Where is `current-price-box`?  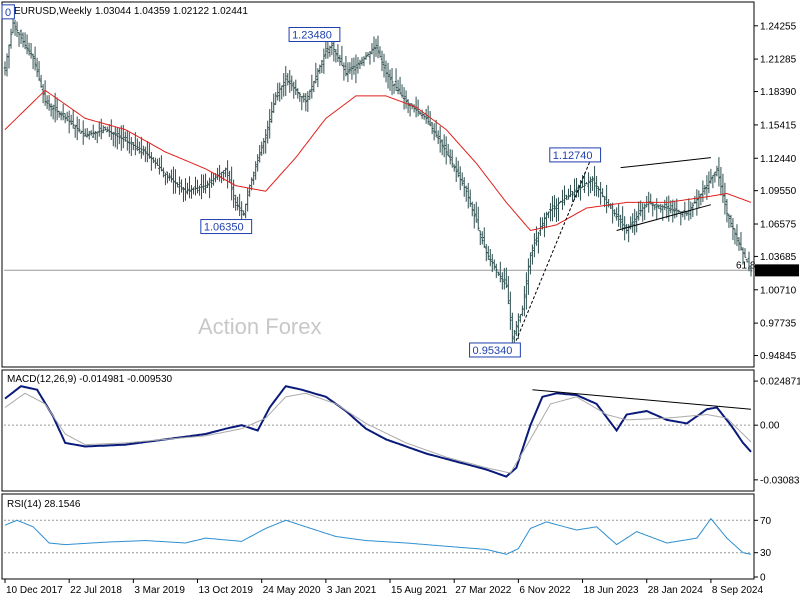 current-price-box is located at coordinates (777, 270).